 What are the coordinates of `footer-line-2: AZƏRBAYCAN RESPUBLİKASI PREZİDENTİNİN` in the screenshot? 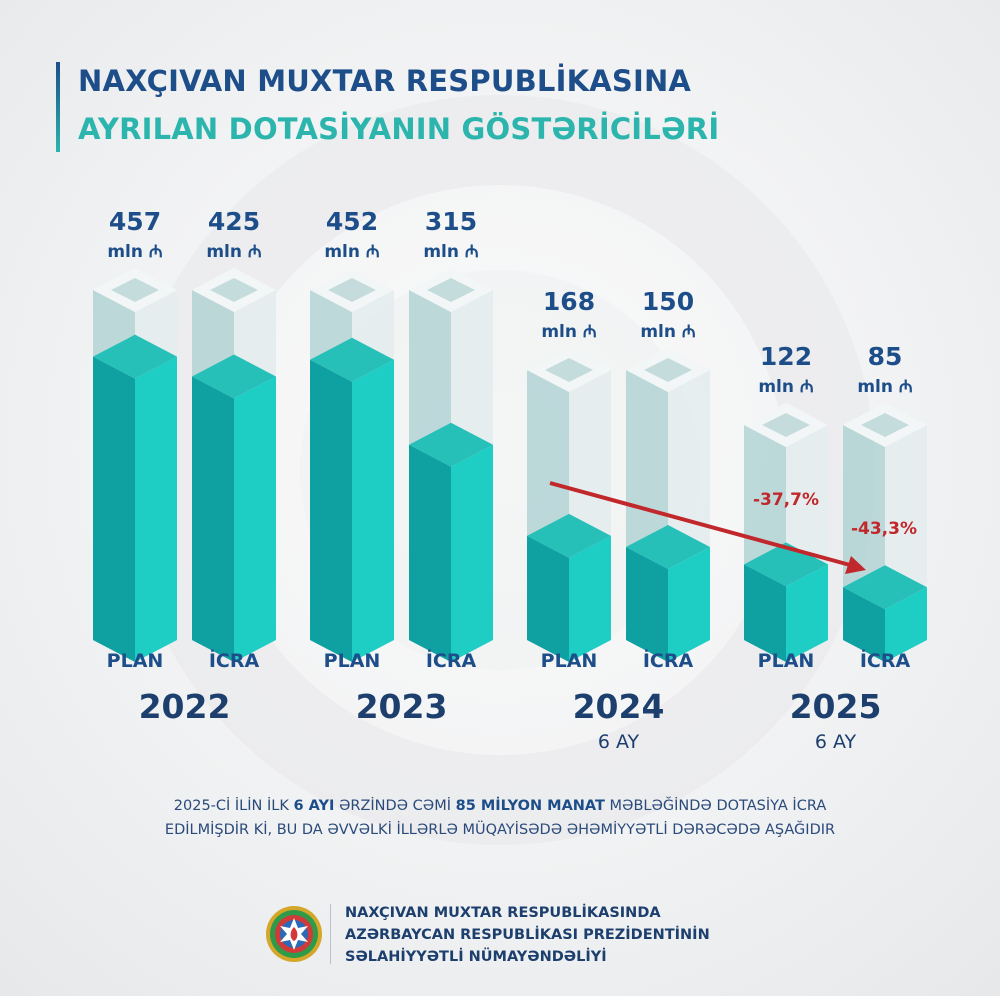 It's located at (527, 935).